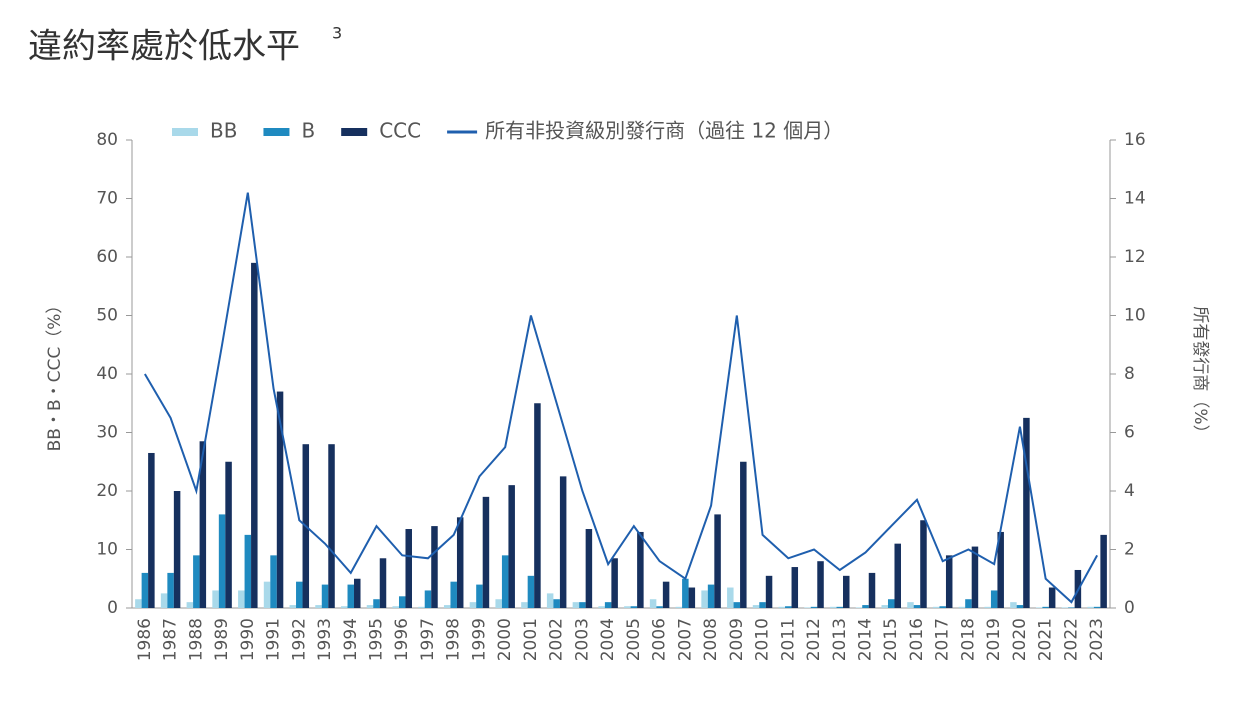 The image size is (1254, 707). What do you see at coordinates (1135, 316) in the screenshot?
I see `y2-tick-label: 10` at bounding box center [1135, 316].